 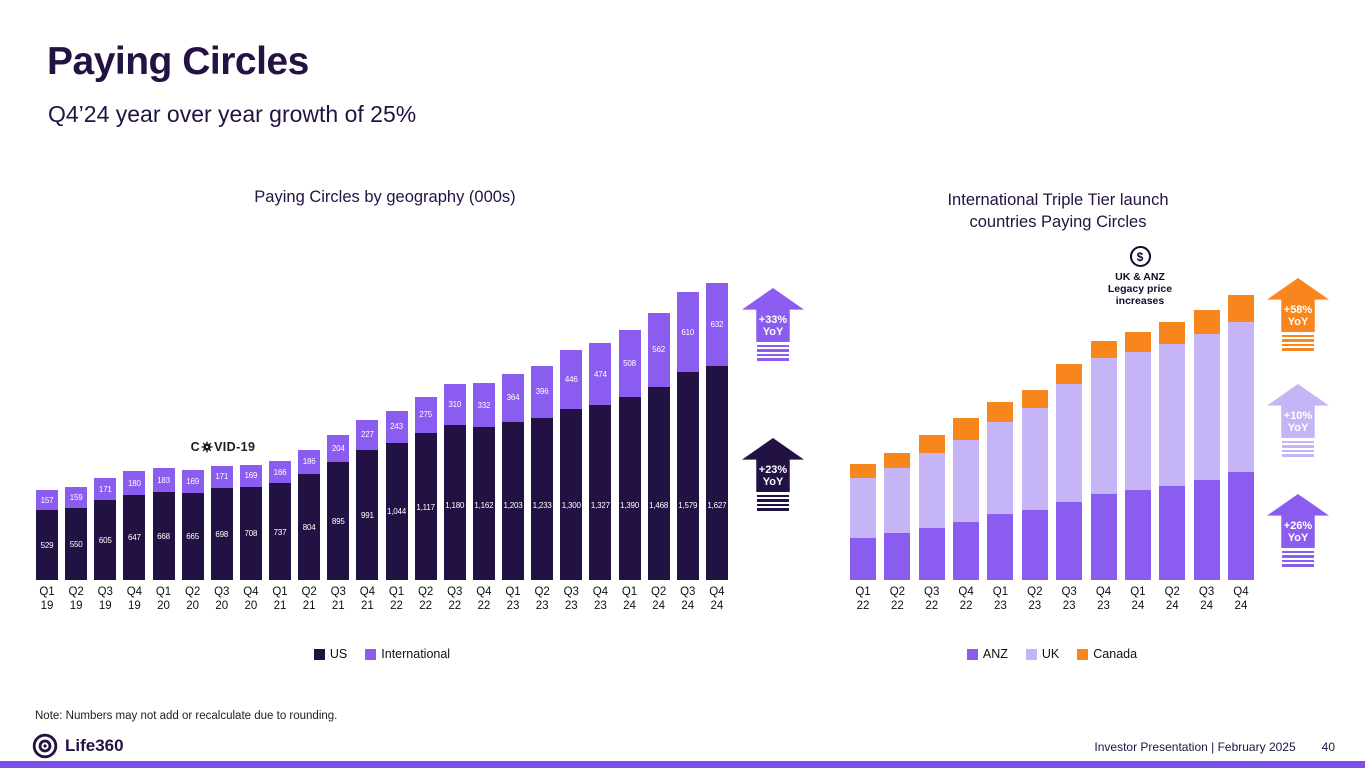 I want to click on bar-segment-international: 159, so click(x=76, y=497).